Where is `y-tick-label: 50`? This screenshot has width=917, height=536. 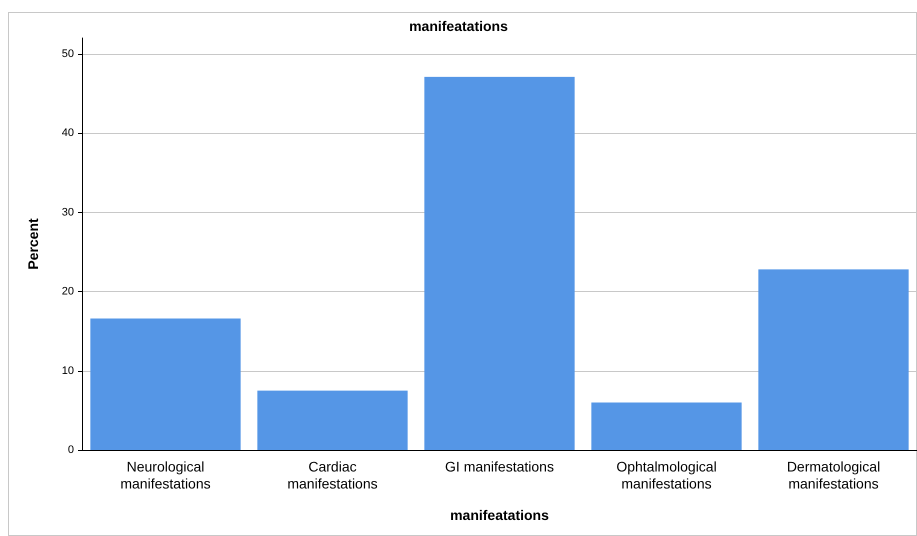 y-tick-label: 50 is located at coordinates (68, 54).